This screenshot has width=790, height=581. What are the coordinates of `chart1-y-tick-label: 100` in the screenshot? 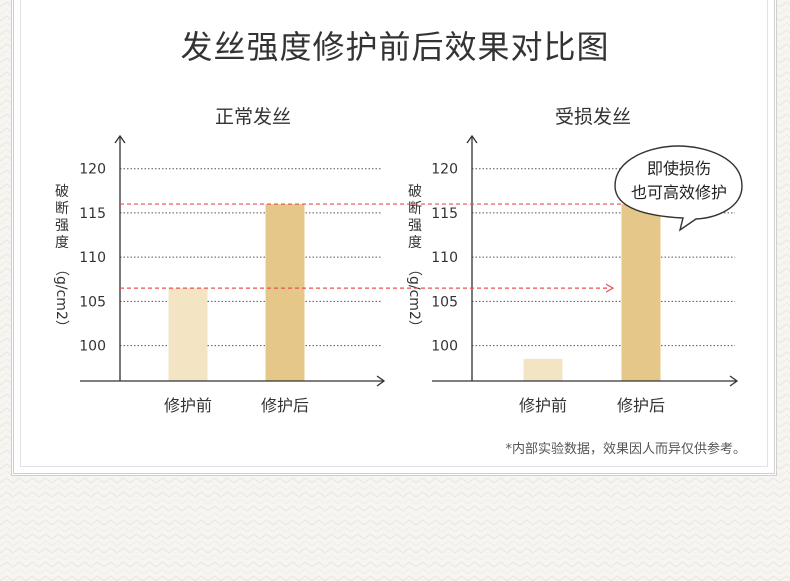 It's located at (92, 347).